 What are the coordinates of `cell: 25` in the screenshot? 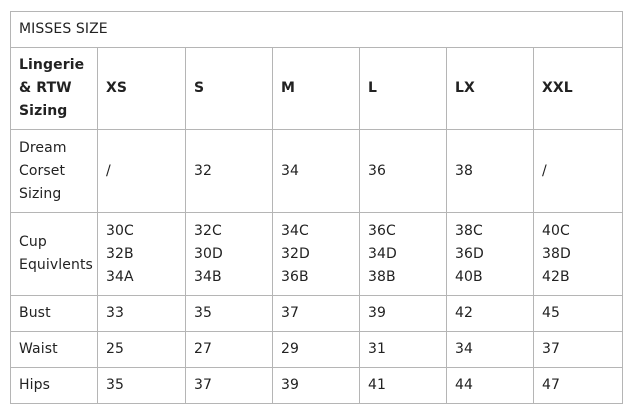 It's located at (141, 349).